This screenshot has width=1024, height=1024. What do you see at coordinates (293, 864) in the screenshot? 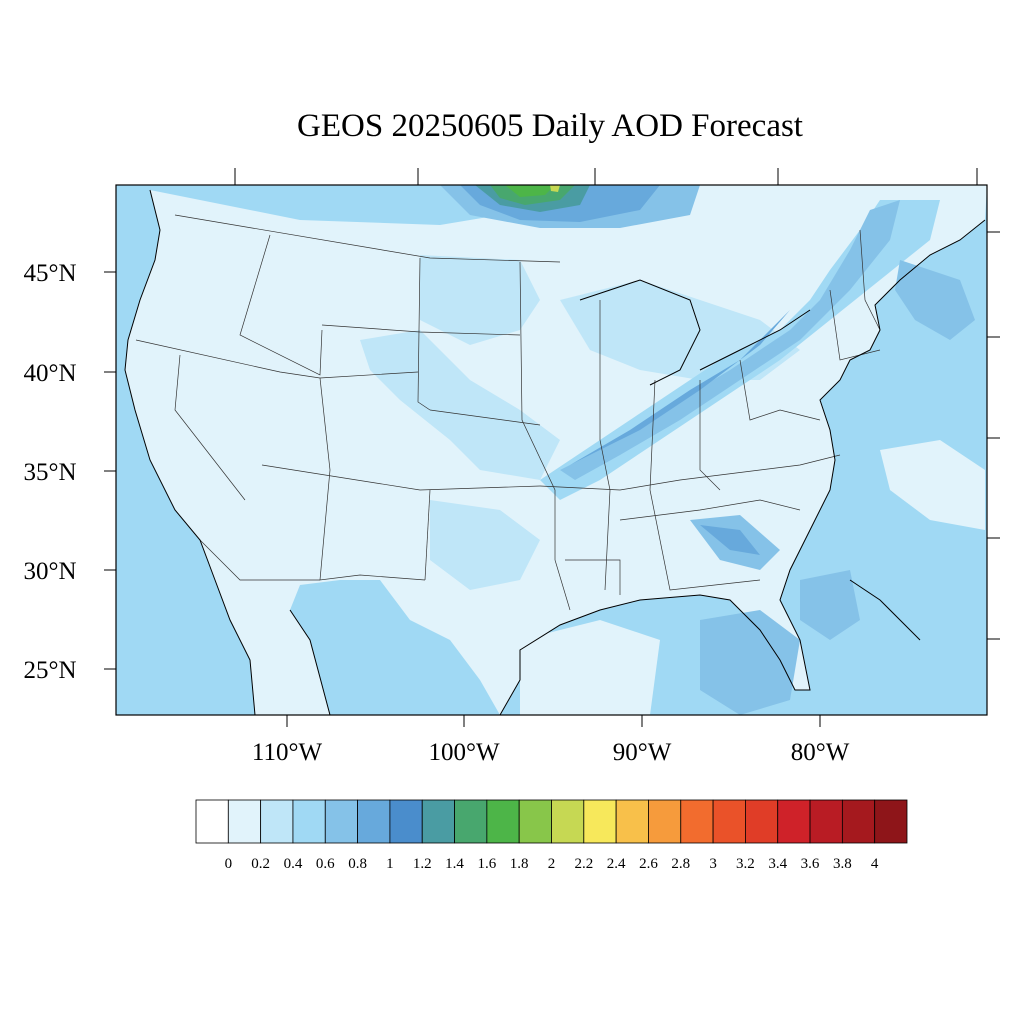
I see `colorbar-label: 0.4` at bounding box center [293, 864].